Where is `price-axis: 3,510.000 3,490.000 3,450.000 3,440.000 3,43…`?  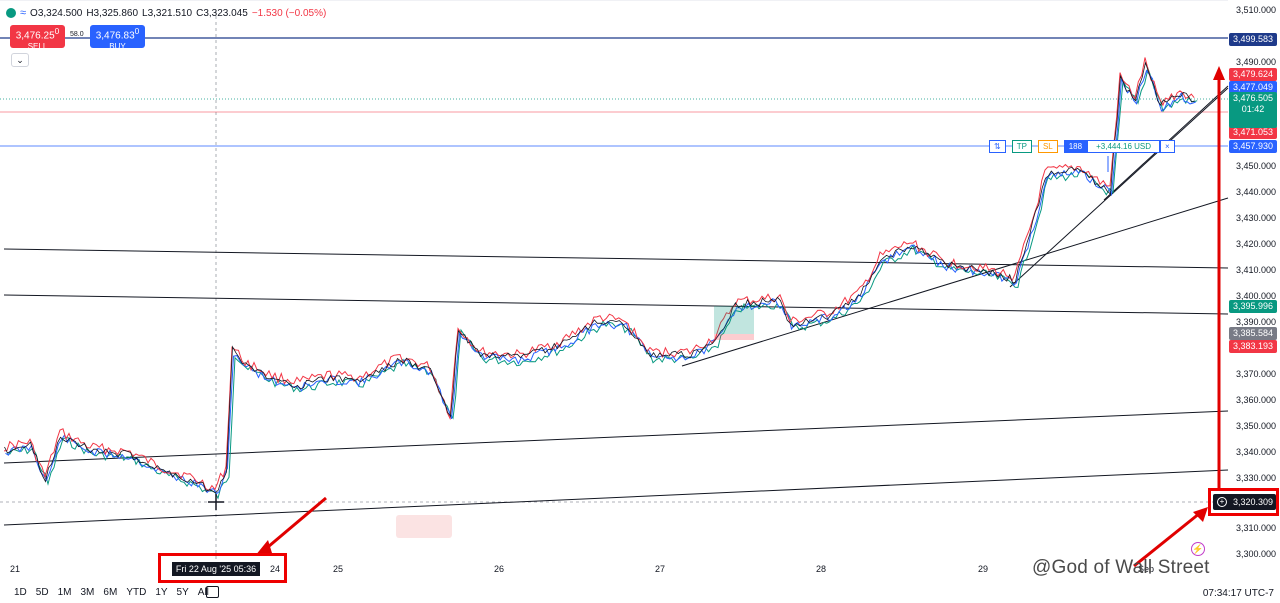
price-axis: 3,510.000 3,490.000 3,450.000 3,440.000 3,43… is located at coordinates (1256, 282).